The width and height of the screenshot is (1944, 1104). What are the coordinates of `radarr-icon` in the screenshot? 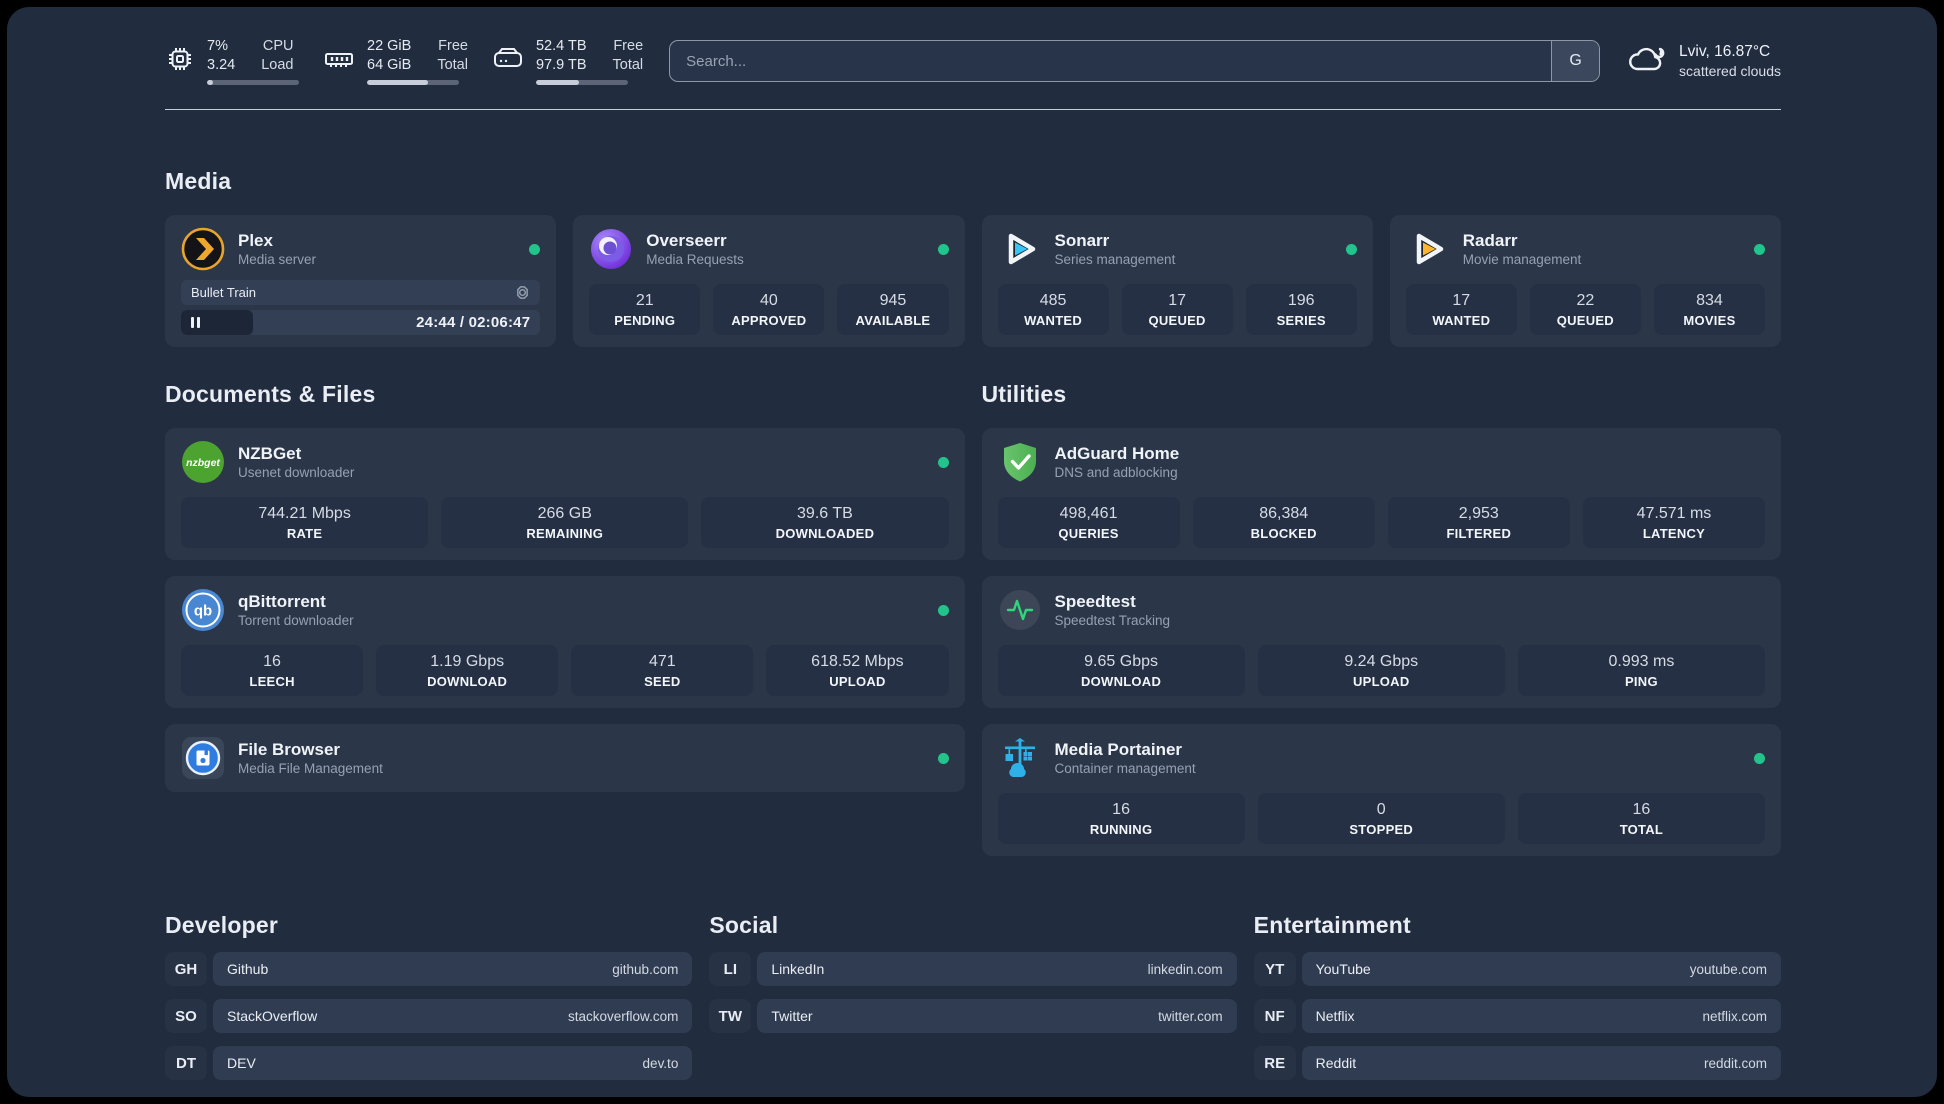 It's located at (1428, 249).